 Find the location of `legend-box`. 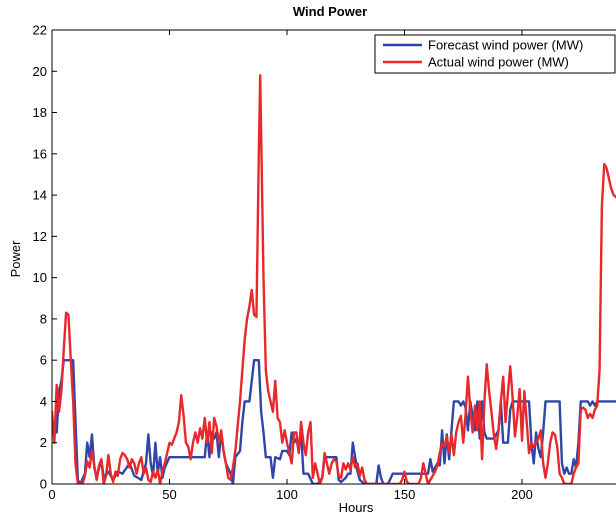

legend-box is located at coordinates (495, 54).